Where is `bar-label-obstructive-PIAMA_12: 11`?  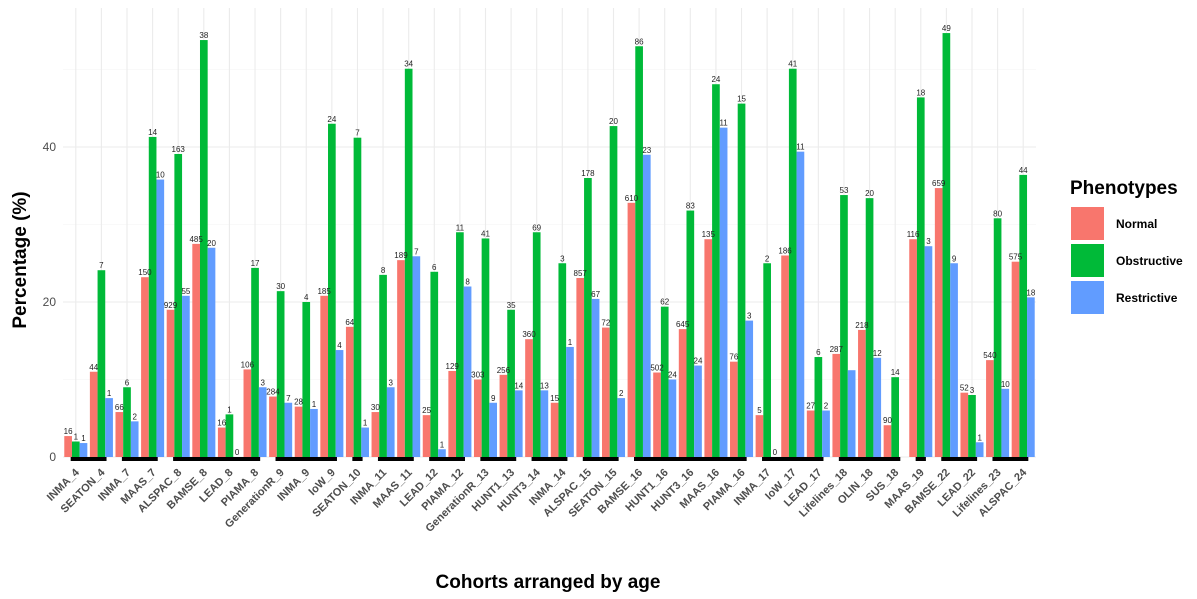 bar-label-obstructive-PIAMA_12: 11 is located at coordinates (460, 227).